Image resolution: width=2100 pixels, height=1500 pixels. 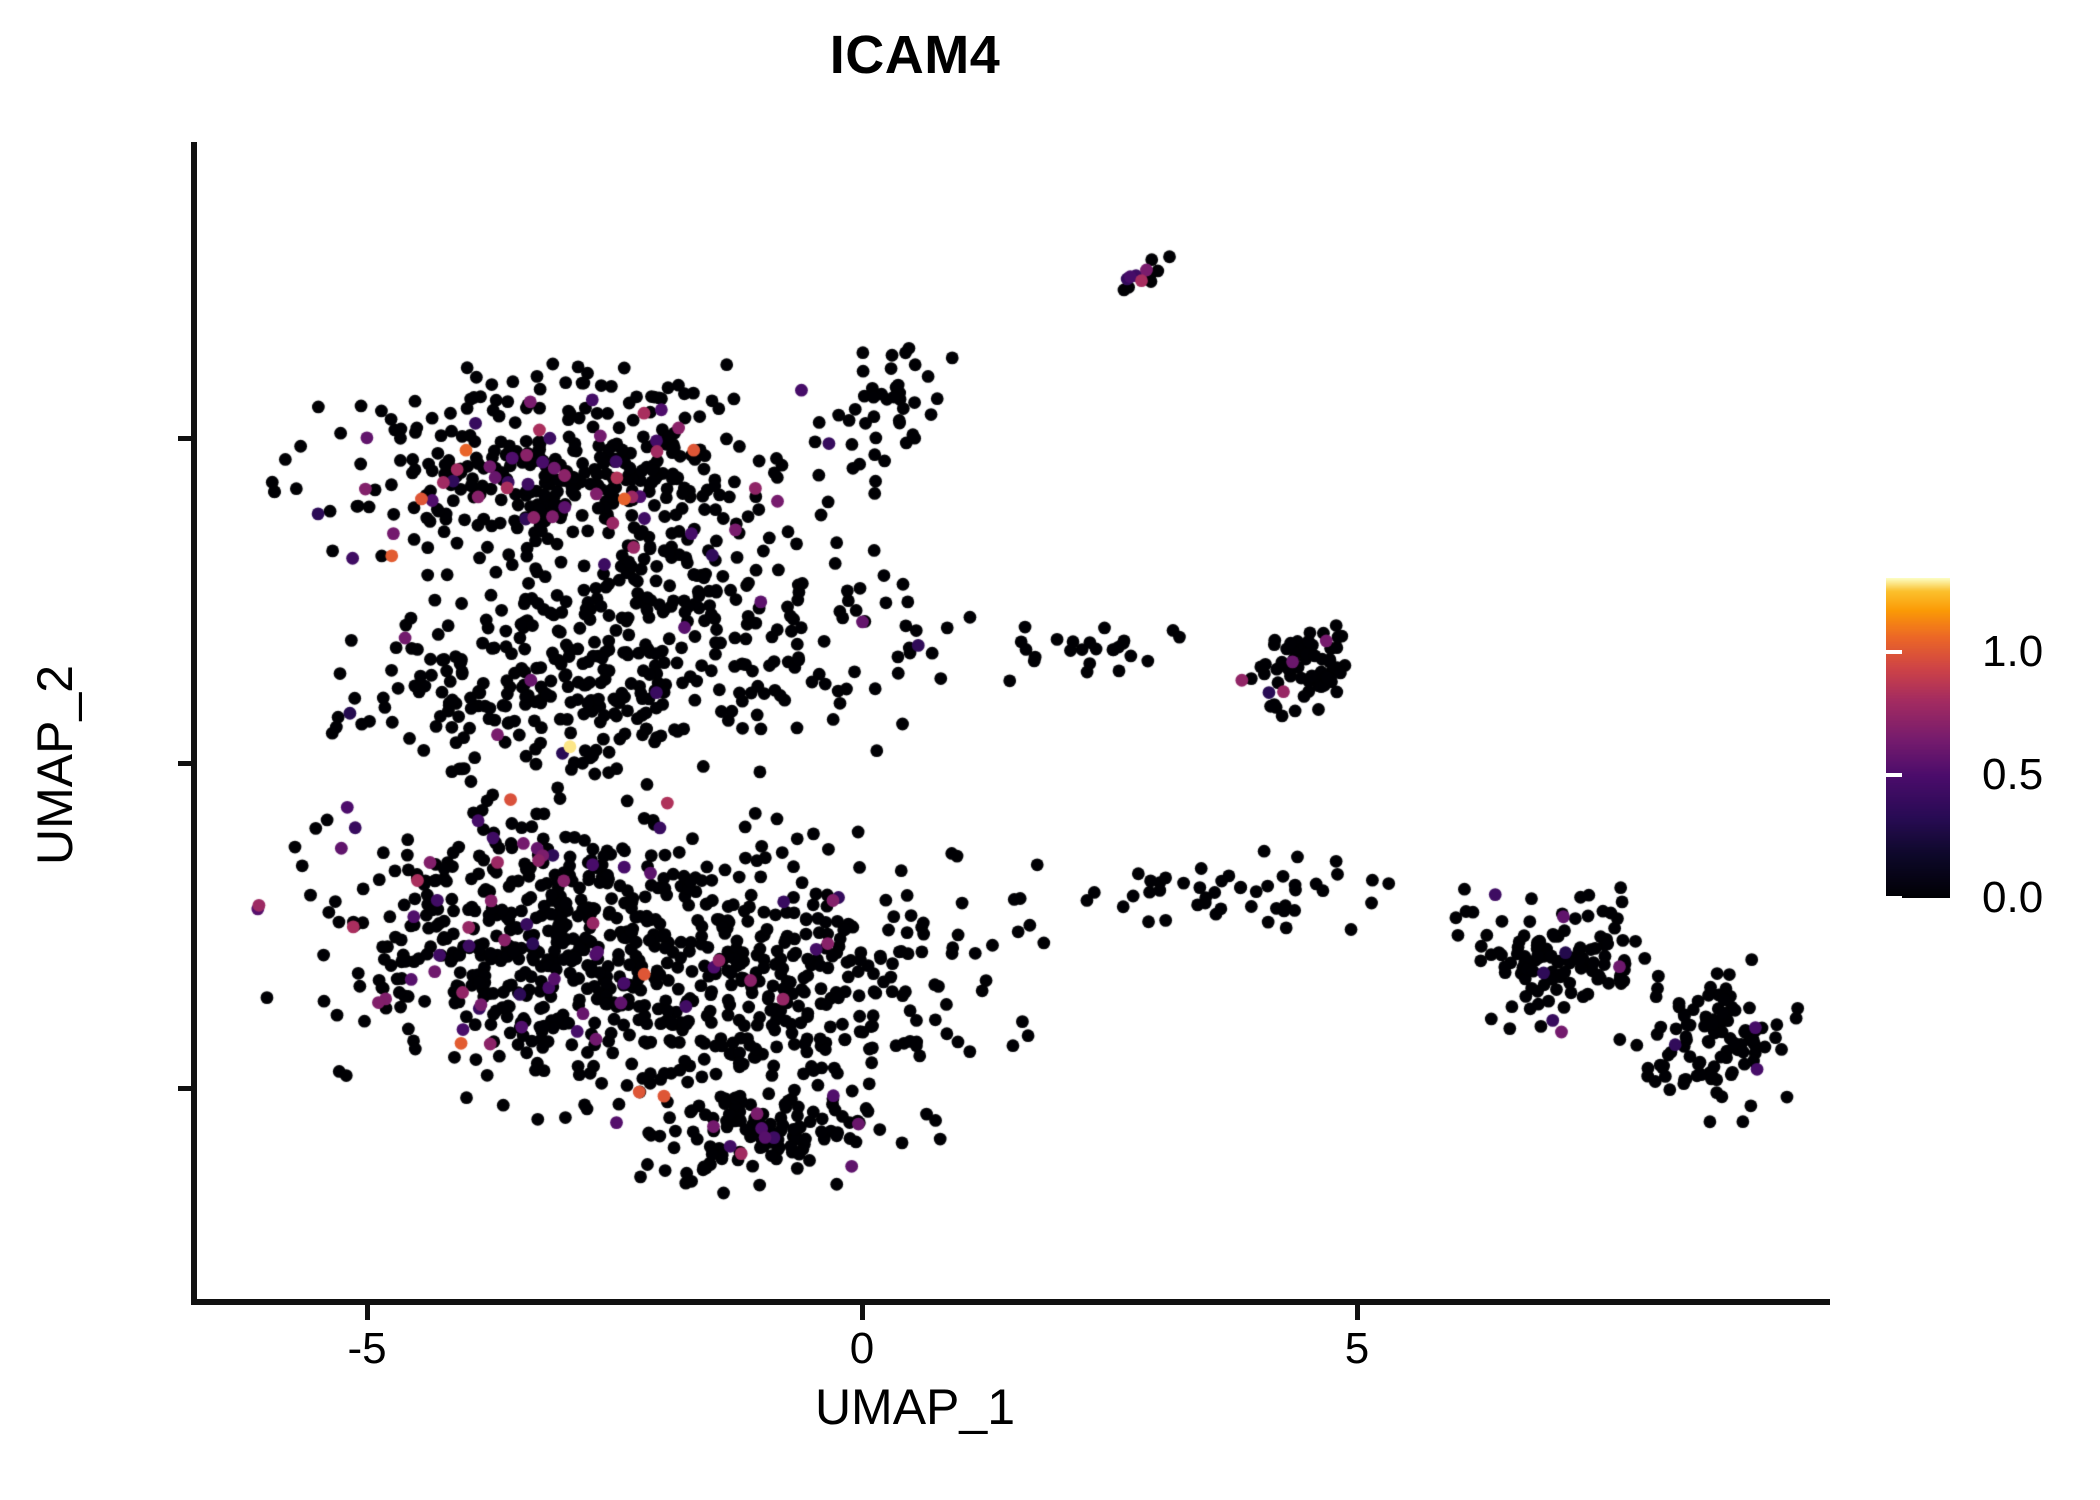 I want to click on x-tick-label: -5, so click(x=367, y=1348).